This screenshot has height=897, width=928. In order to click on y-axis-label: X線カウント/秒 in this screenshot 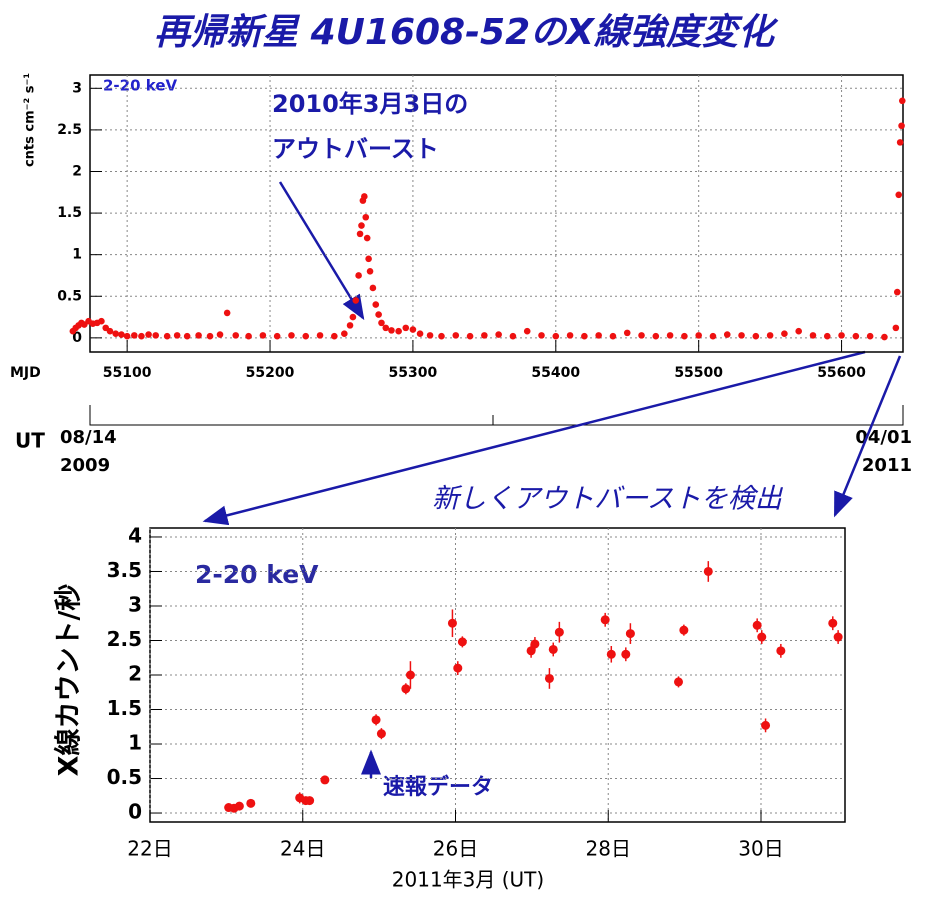, I will do `click(69, 680)`.